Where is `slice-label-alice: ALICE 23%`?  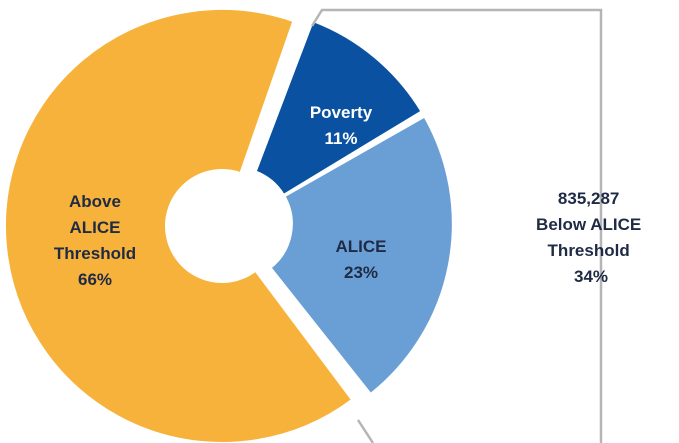 slice-label-alice: ALICE 23% is located at coordinates (361, 259).